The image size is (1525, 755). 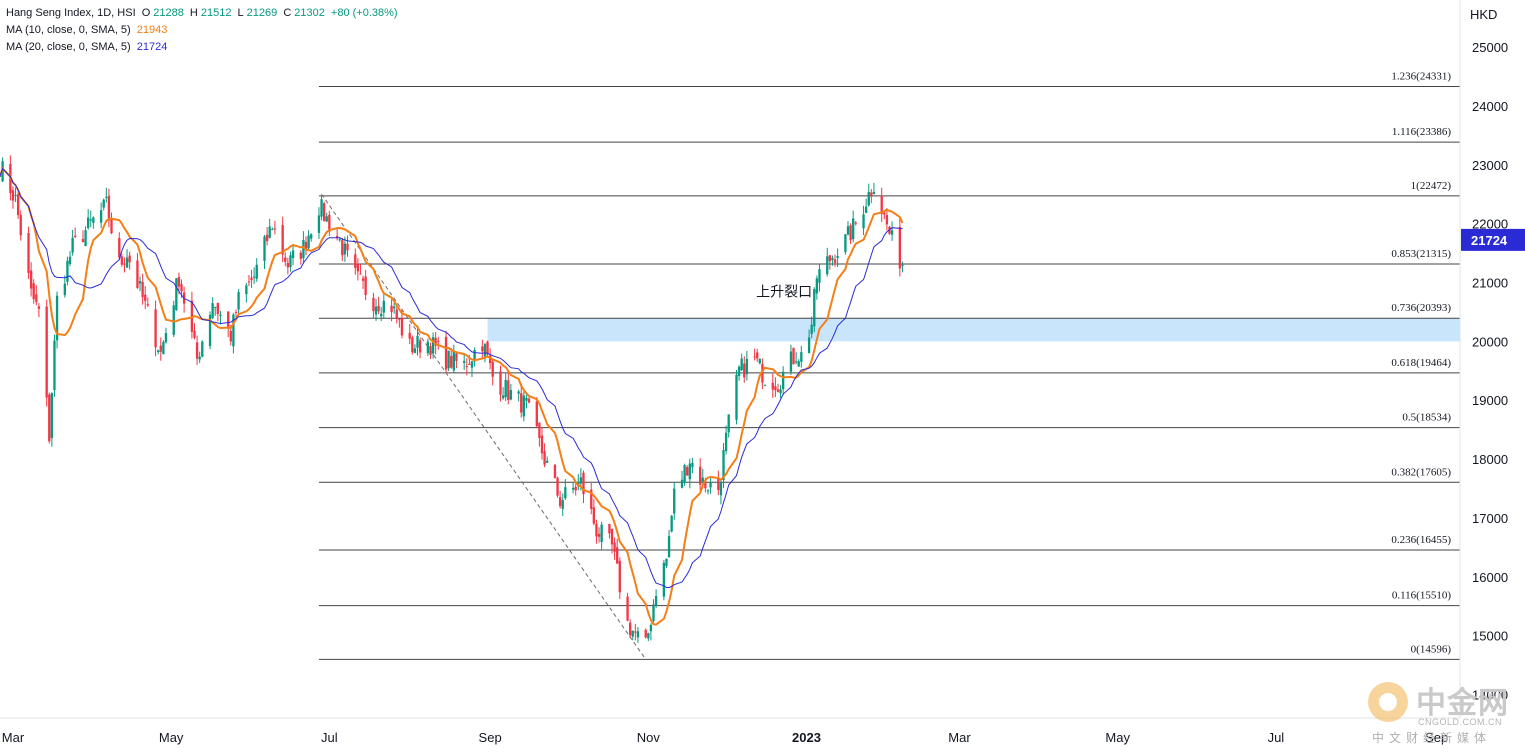 I want to click on legend-high-label: H, so click(x=193, y=13).